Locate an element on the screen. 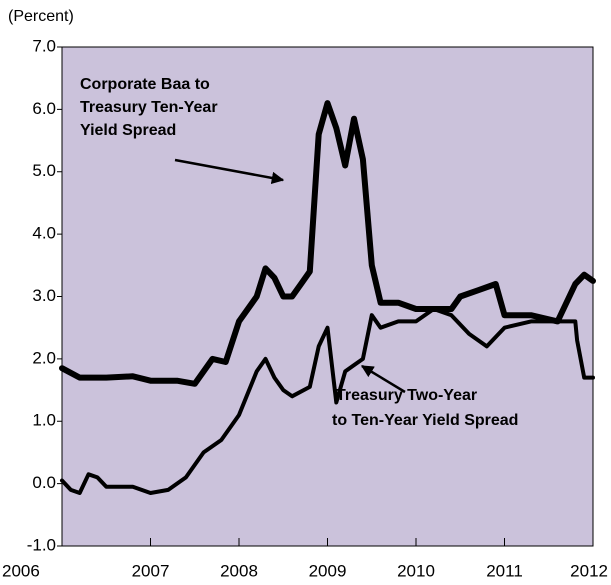  x-tick-label: 2006 is located at coordinates (21, 570).